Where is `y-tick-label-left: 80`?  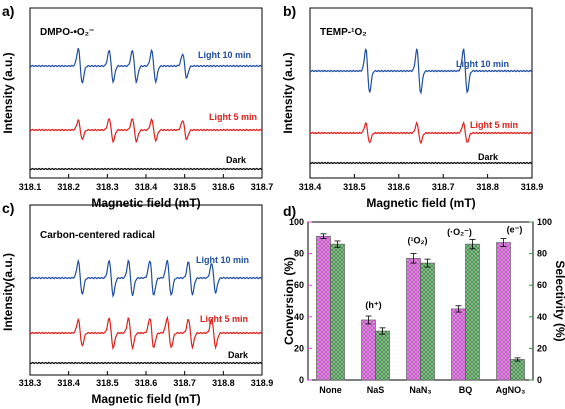
y-tick-label-left: 80 is located at coordinates (299, 254).